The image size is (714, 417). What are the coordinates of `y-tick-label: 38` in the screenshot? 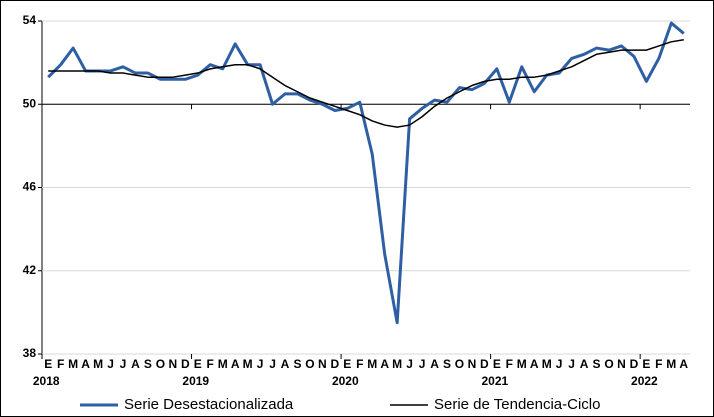 It's located at (30, 353).